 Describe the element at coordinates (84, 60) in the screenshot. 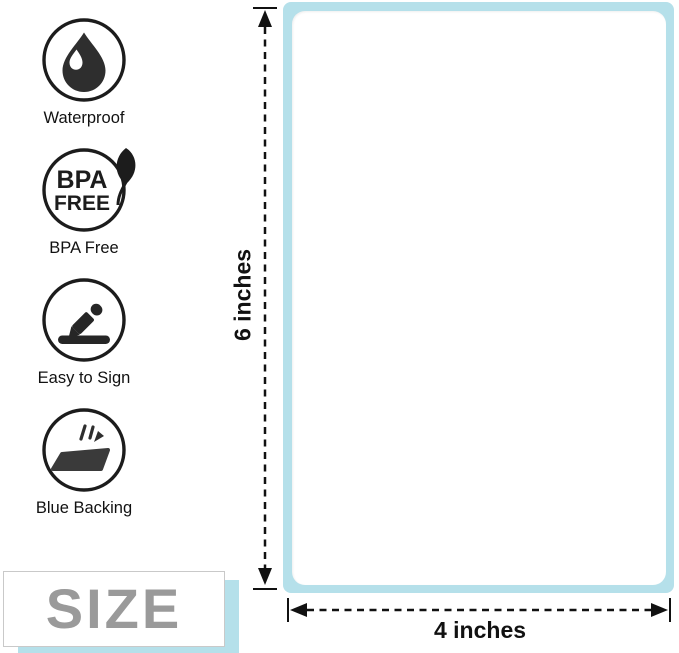

I see `water-drop-icon` at that location.